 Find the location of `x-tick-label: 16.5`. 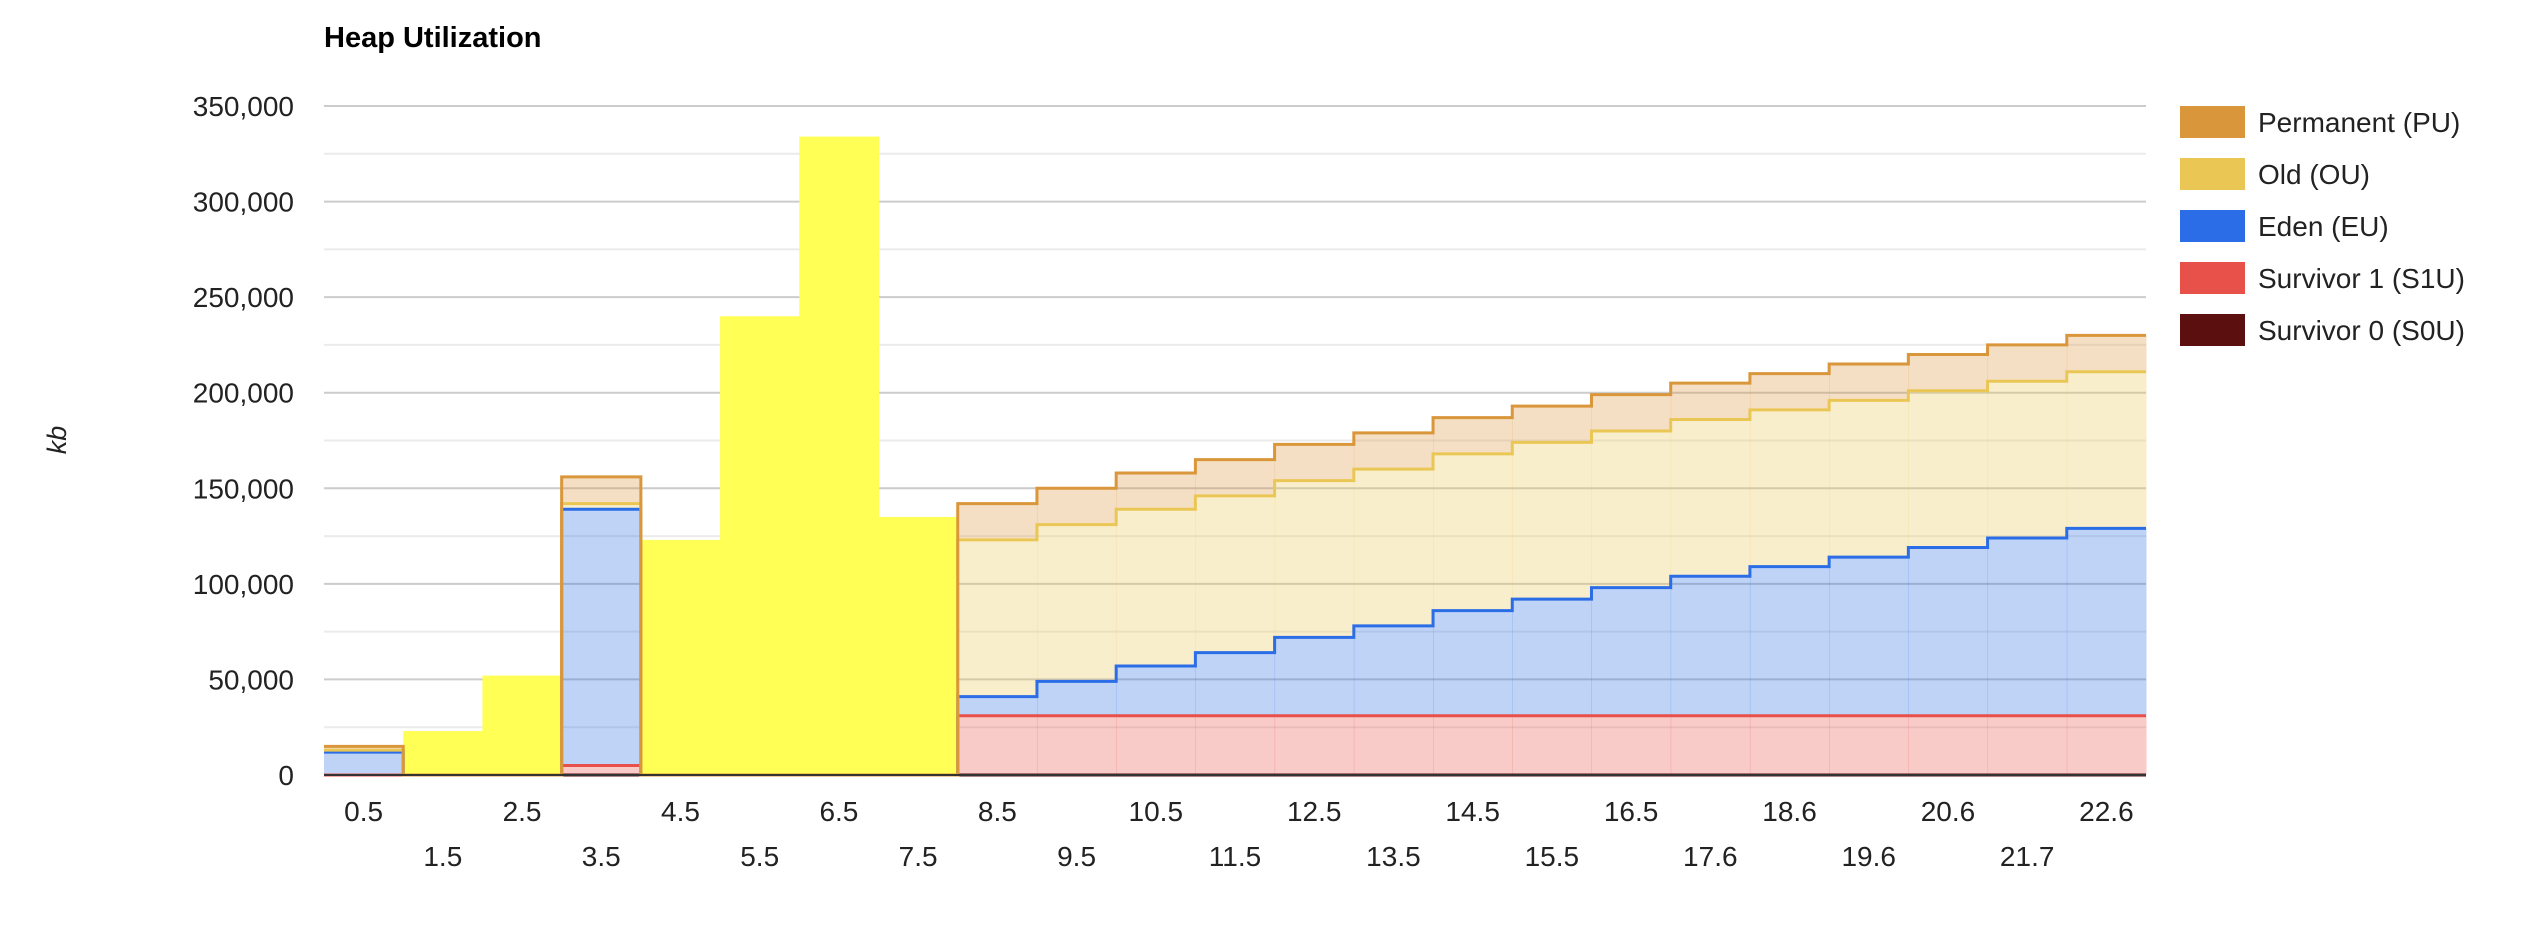

x-tick-label: 16.5 is located at coordinates (1631, 811).